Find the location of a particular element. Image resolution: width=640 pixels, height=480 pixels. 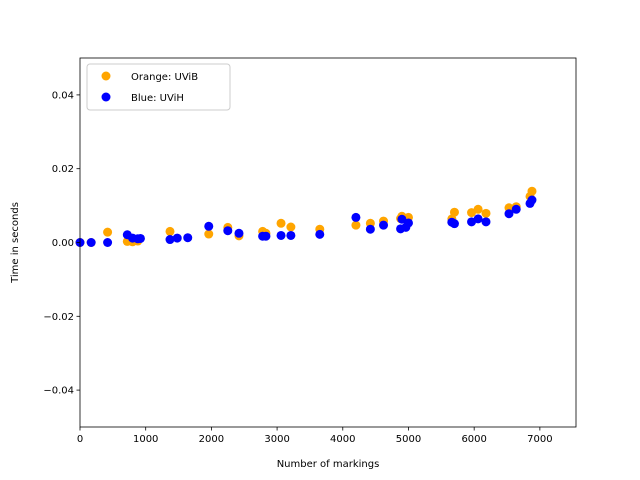

y-tick-label: 0.02 is located at coordinates (63, 169).